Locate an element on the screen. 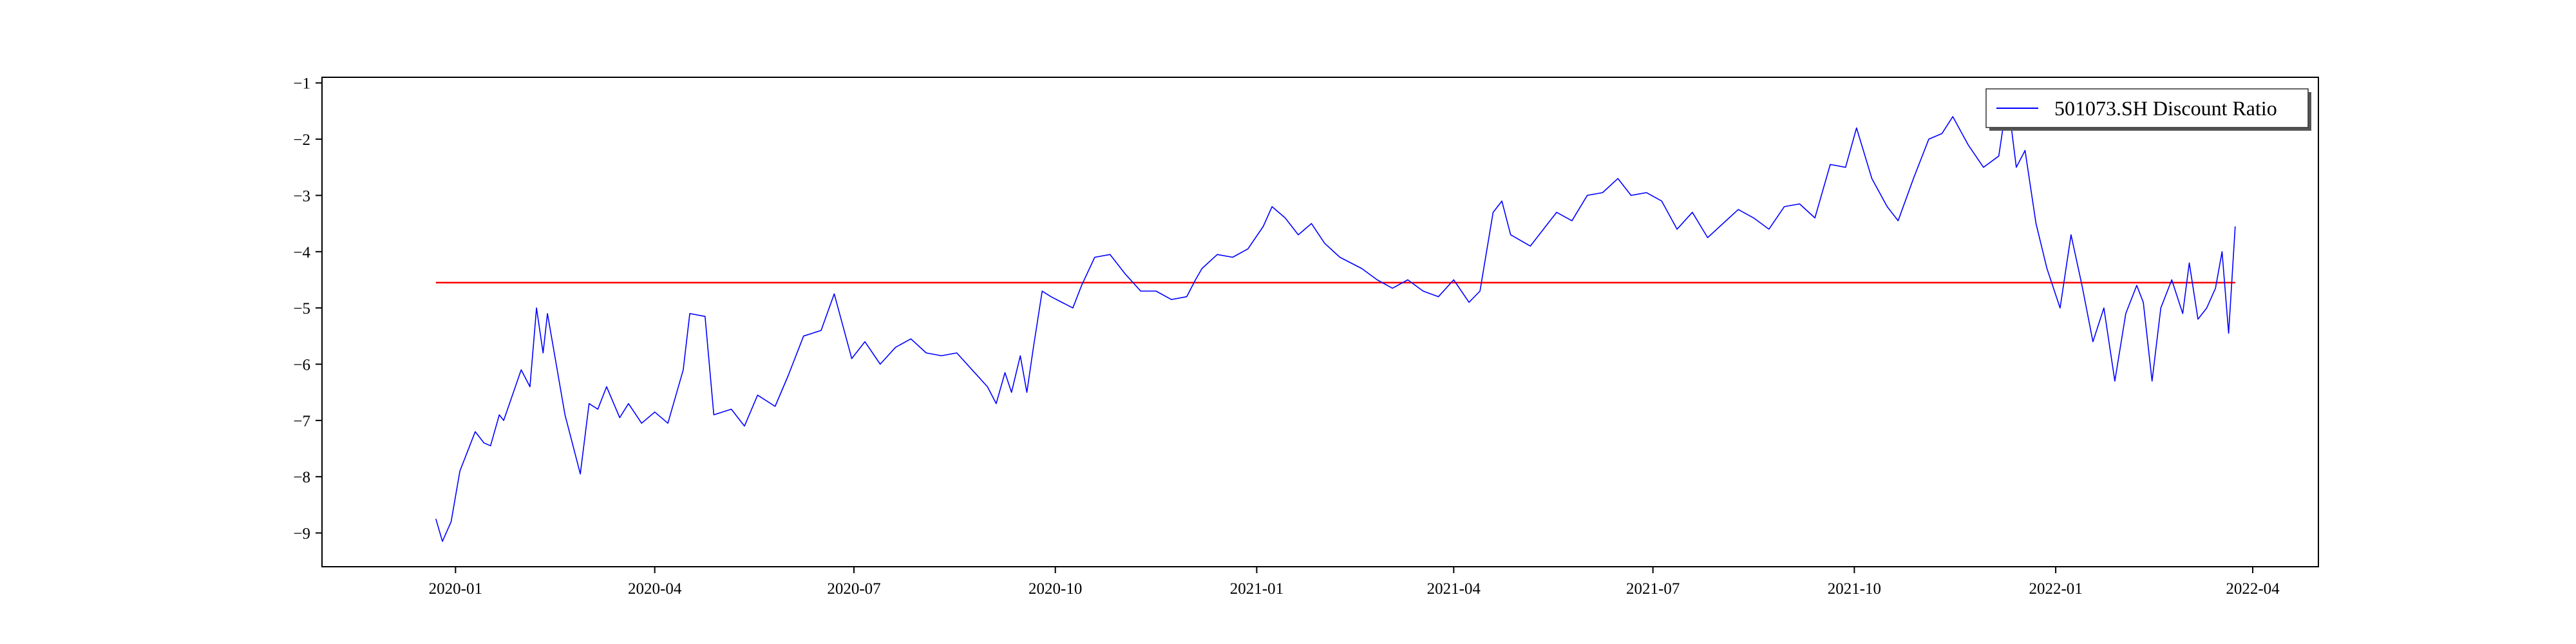 This screenshot has height=644, width=2576. y-tick-label: −3 is located at coordinates (301, 196).